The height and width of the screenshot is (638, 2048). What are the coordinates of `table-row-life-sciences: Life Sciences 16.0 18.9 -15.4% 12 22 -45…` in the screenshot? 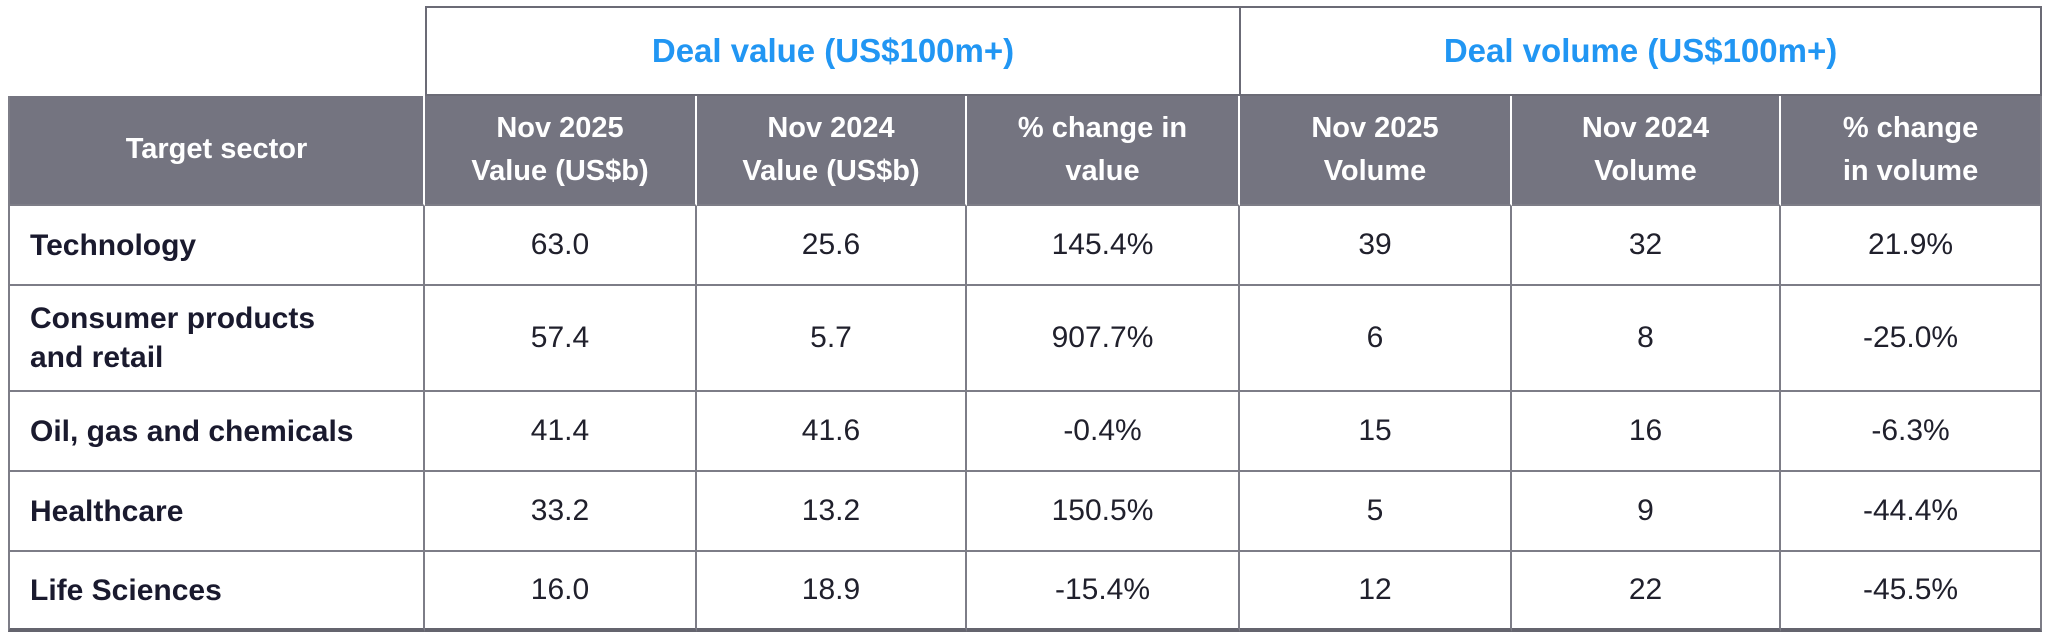 It's located at (1025, 592).